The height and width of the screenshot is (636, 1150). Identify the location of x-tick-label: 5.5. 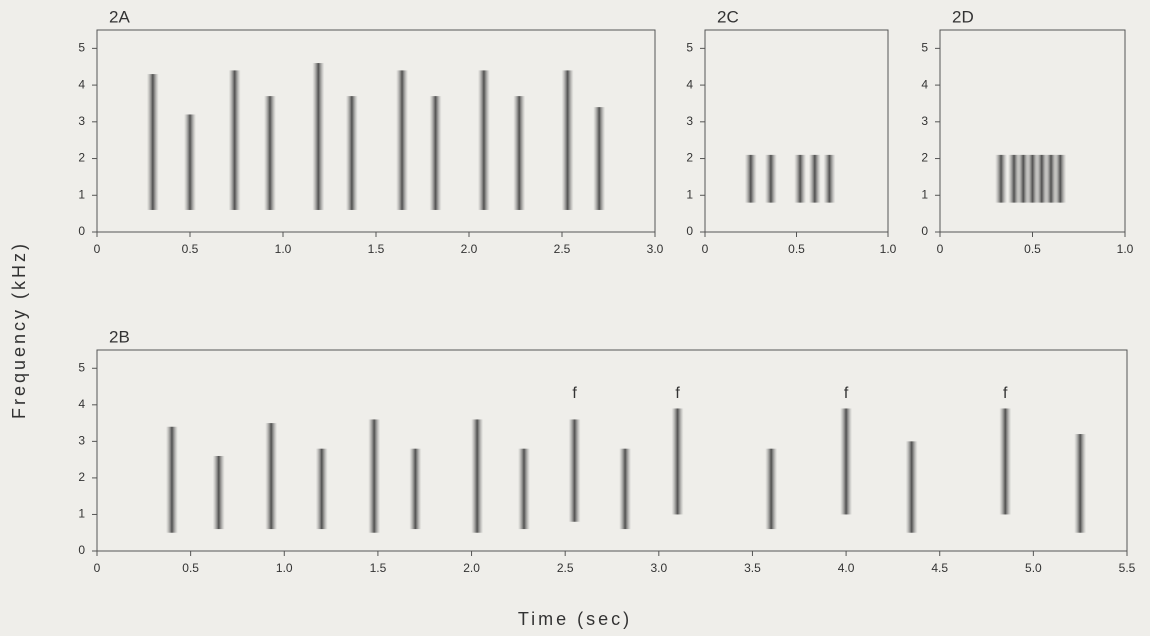
(1127, 568).